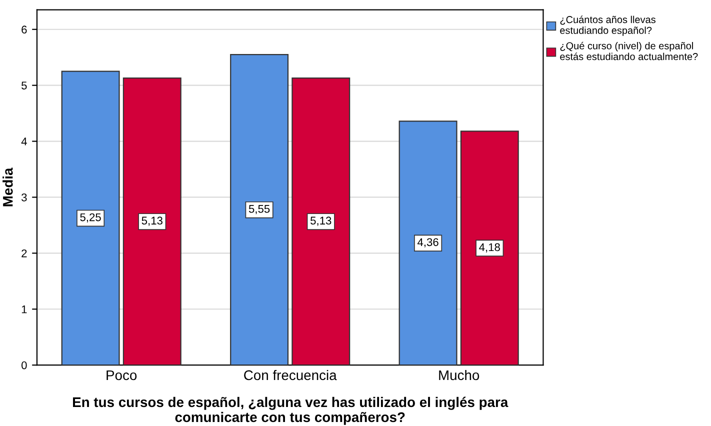 This screenshot has width=711, height=426. Describe the element at coordinates (290, 410) in the screenshot. I see `x-axis-title: En tus cursos de español, ¿alguna vez has utilizado el inglés para comunicarte con tus compañeros?` at that location.